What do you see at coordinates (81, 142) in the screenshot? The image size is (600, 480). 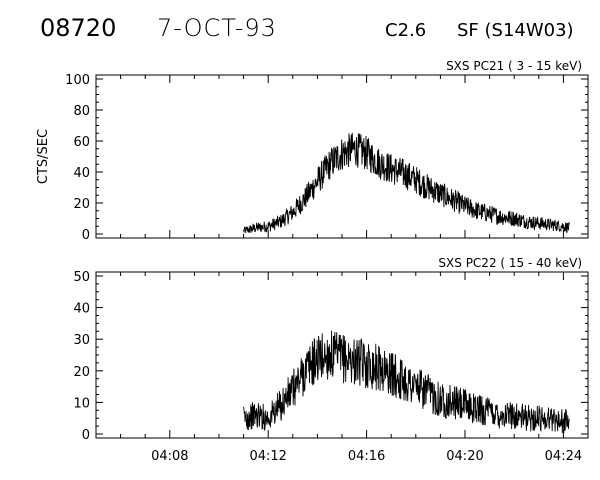 I see `y-tick-label: 60` at bounding box center [81, 142].